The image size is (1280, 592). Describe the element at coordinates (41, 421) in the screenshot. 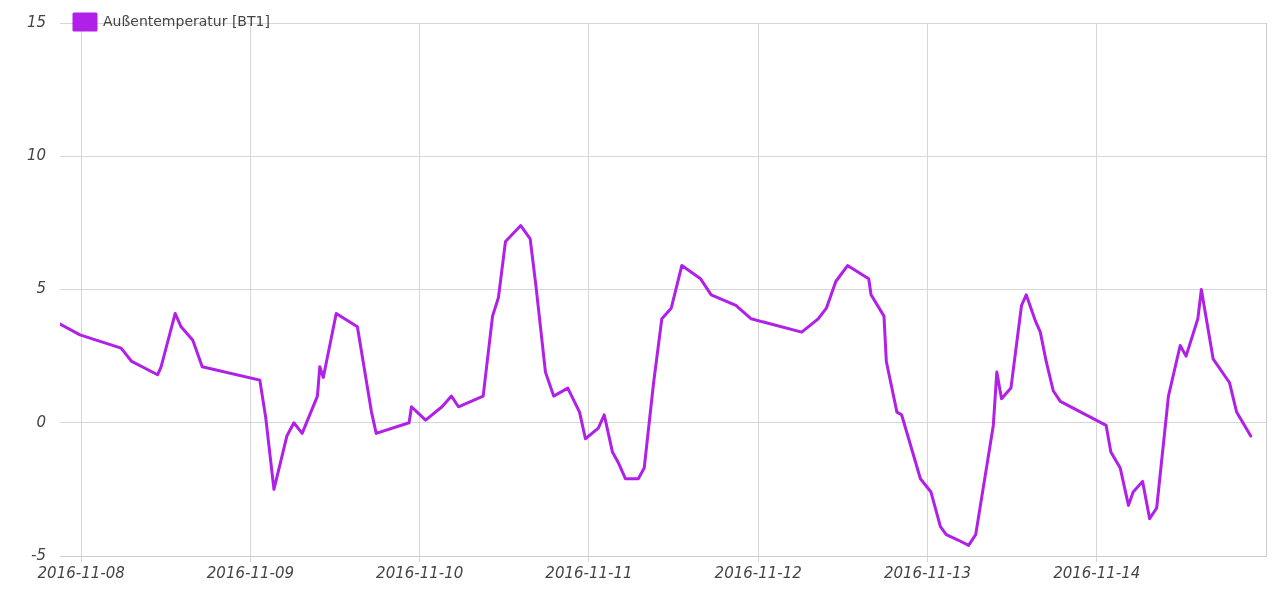

I see `y-tick-label: 0` at that location.